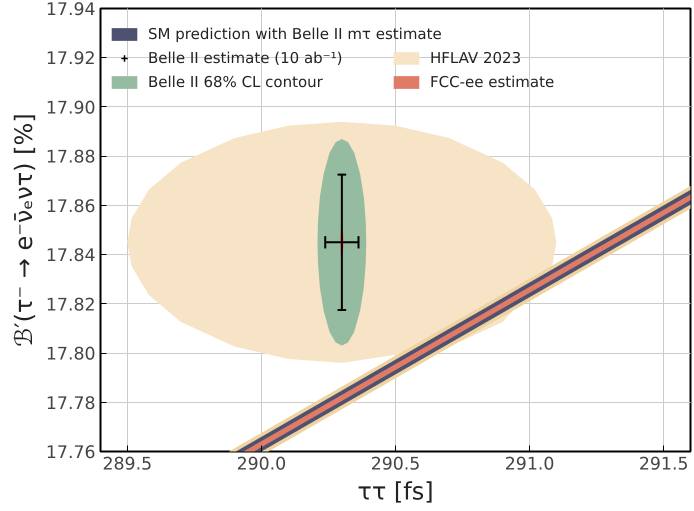  Describe the element at coordinates (71, 256) in the screenshot. I see `y-tick-label: 17.84` at that location.